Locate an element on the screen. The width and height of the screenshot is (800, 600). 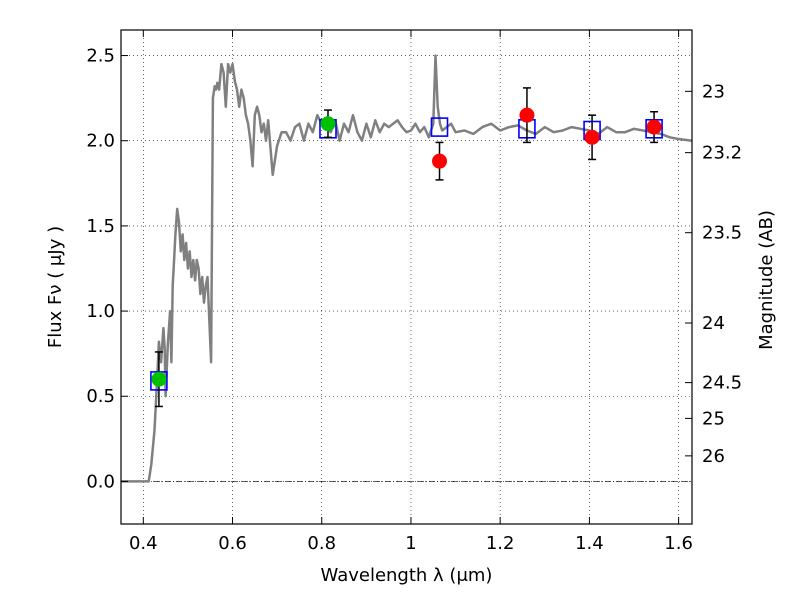
x-tick-label: 1.6 is located at coordinates (678, 543).